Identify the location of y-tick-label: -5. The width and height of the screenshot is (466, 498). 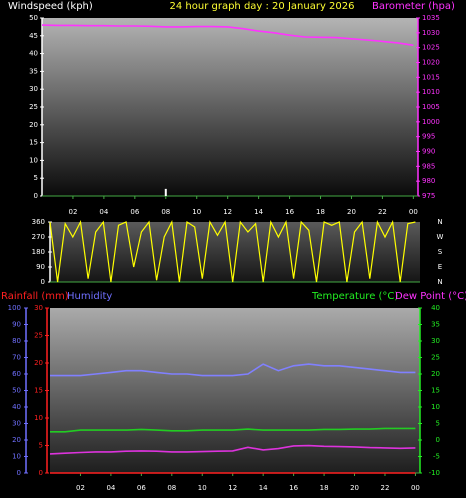
(436, 457).